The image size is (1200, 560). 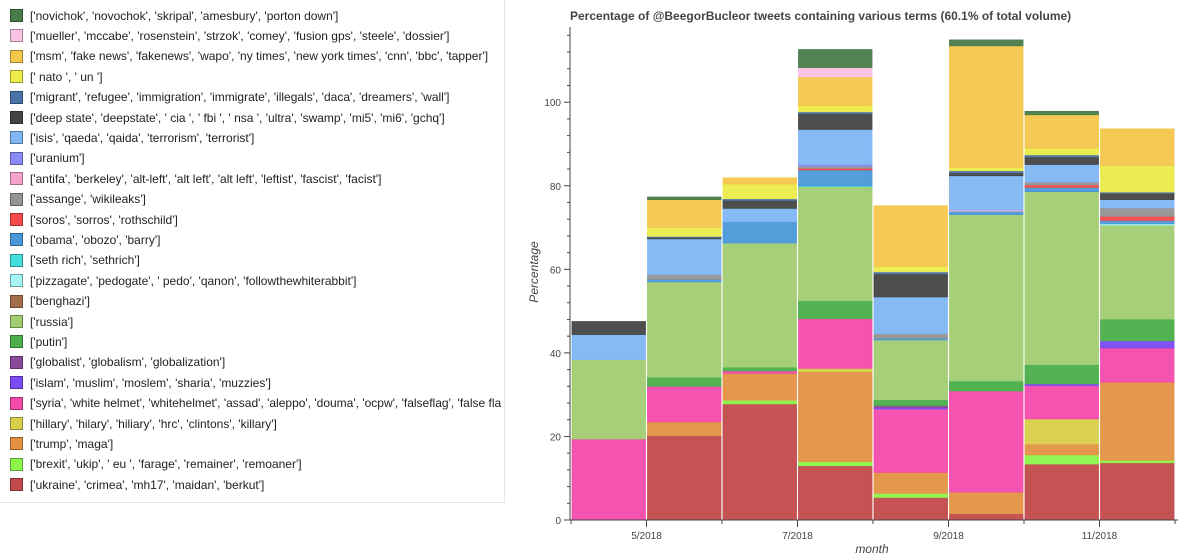 I want to click on legend-item: ['benghazi'], so click(x=256, y=301).